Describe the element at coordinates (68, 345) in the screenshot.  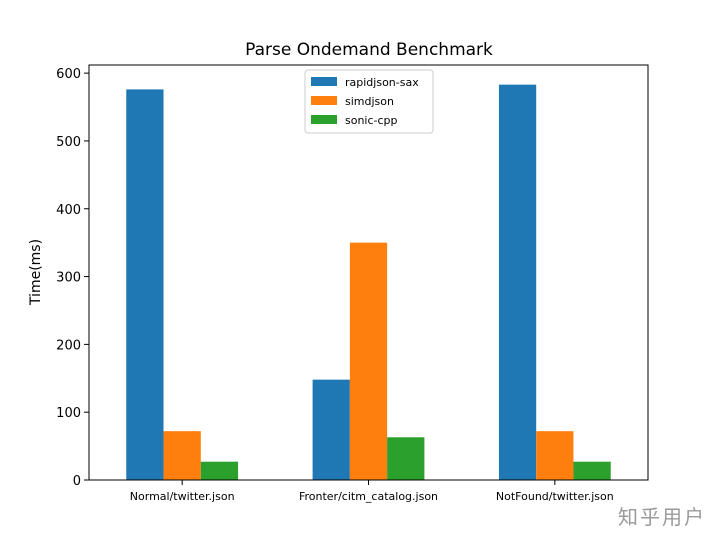
I see `y-tick-label: 200` at that location.